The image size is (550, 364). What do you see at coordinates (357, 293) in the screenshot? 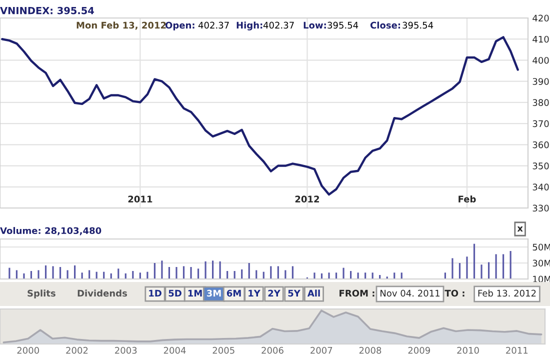
I see `text: FROM :` at bounding box center [357, 293].